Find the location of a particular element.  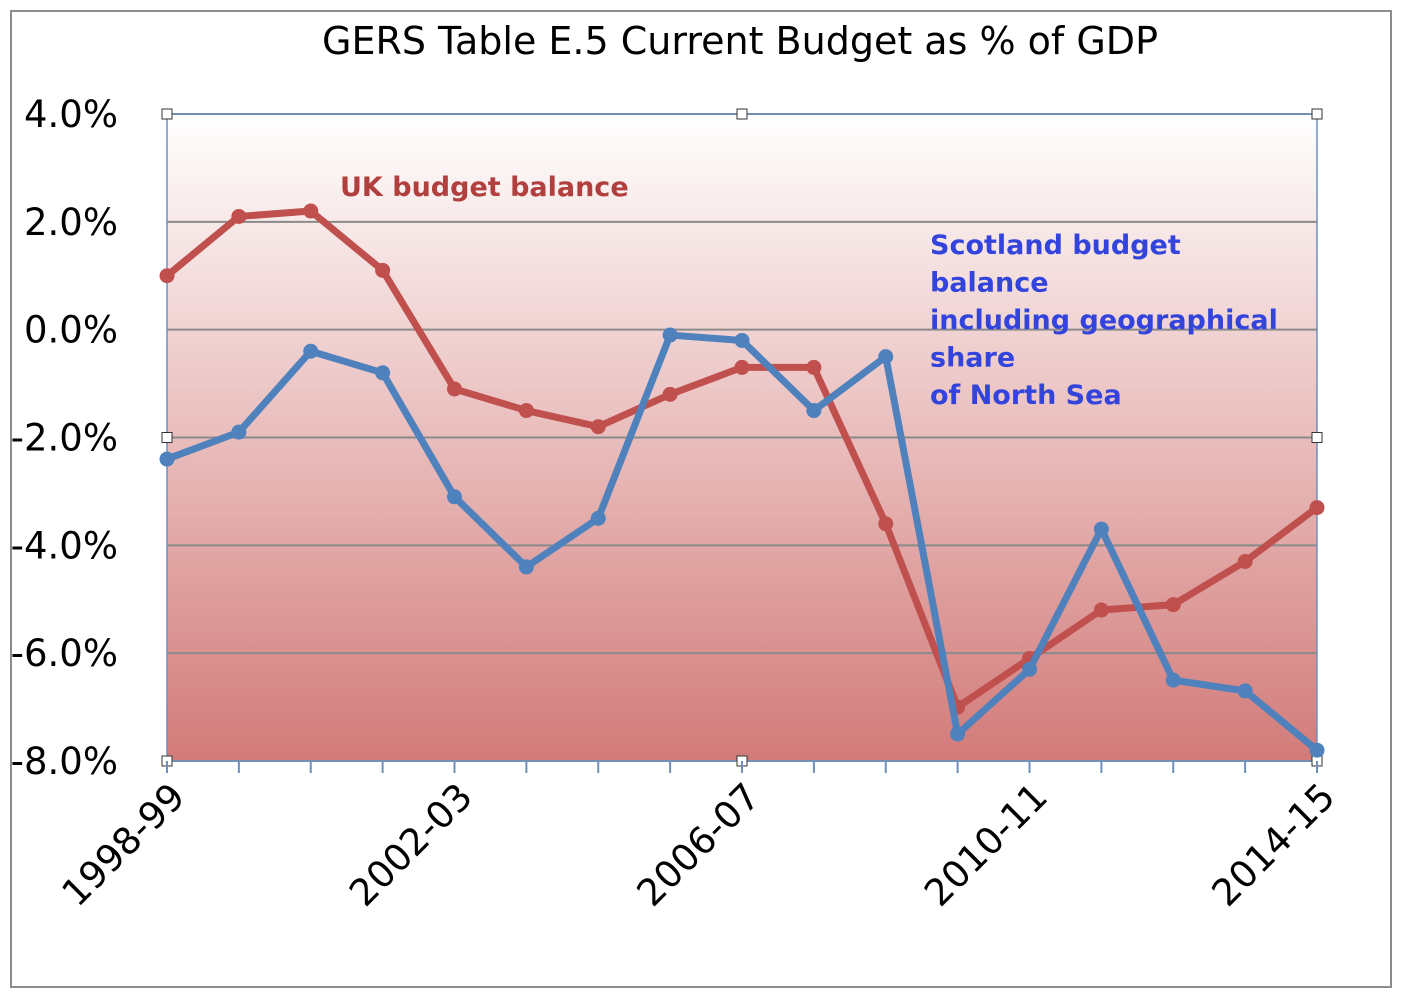

annotation-scotland: balance is located at coordinates (989, 283).